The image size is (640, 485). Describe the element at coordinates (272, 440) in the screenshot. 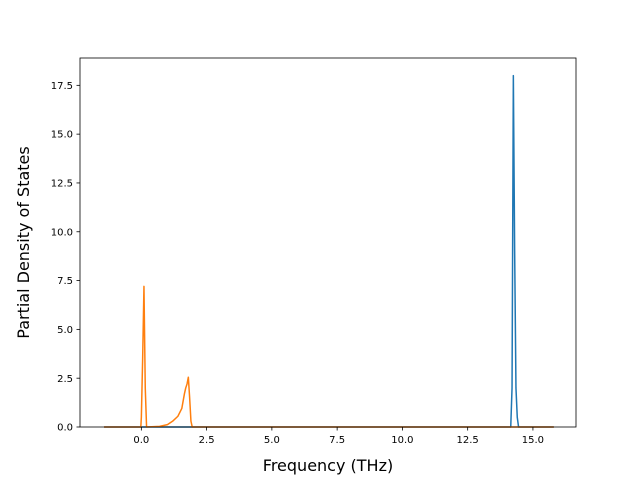

I see `x-tick-label: 5.0` at that location.